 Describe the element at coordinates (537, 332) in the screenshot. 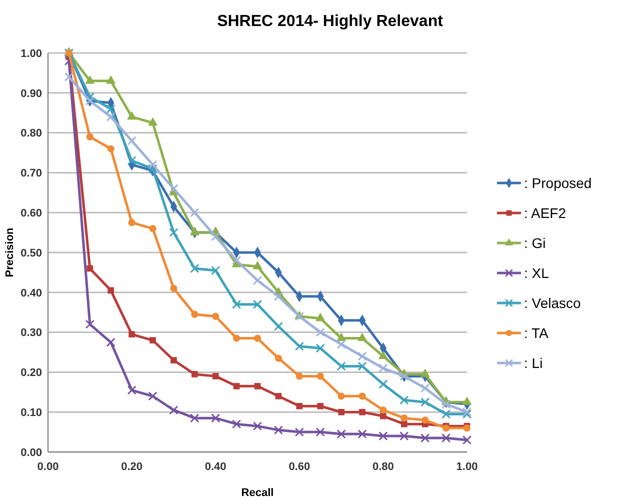

I see `legend-label: : TA` at that location.